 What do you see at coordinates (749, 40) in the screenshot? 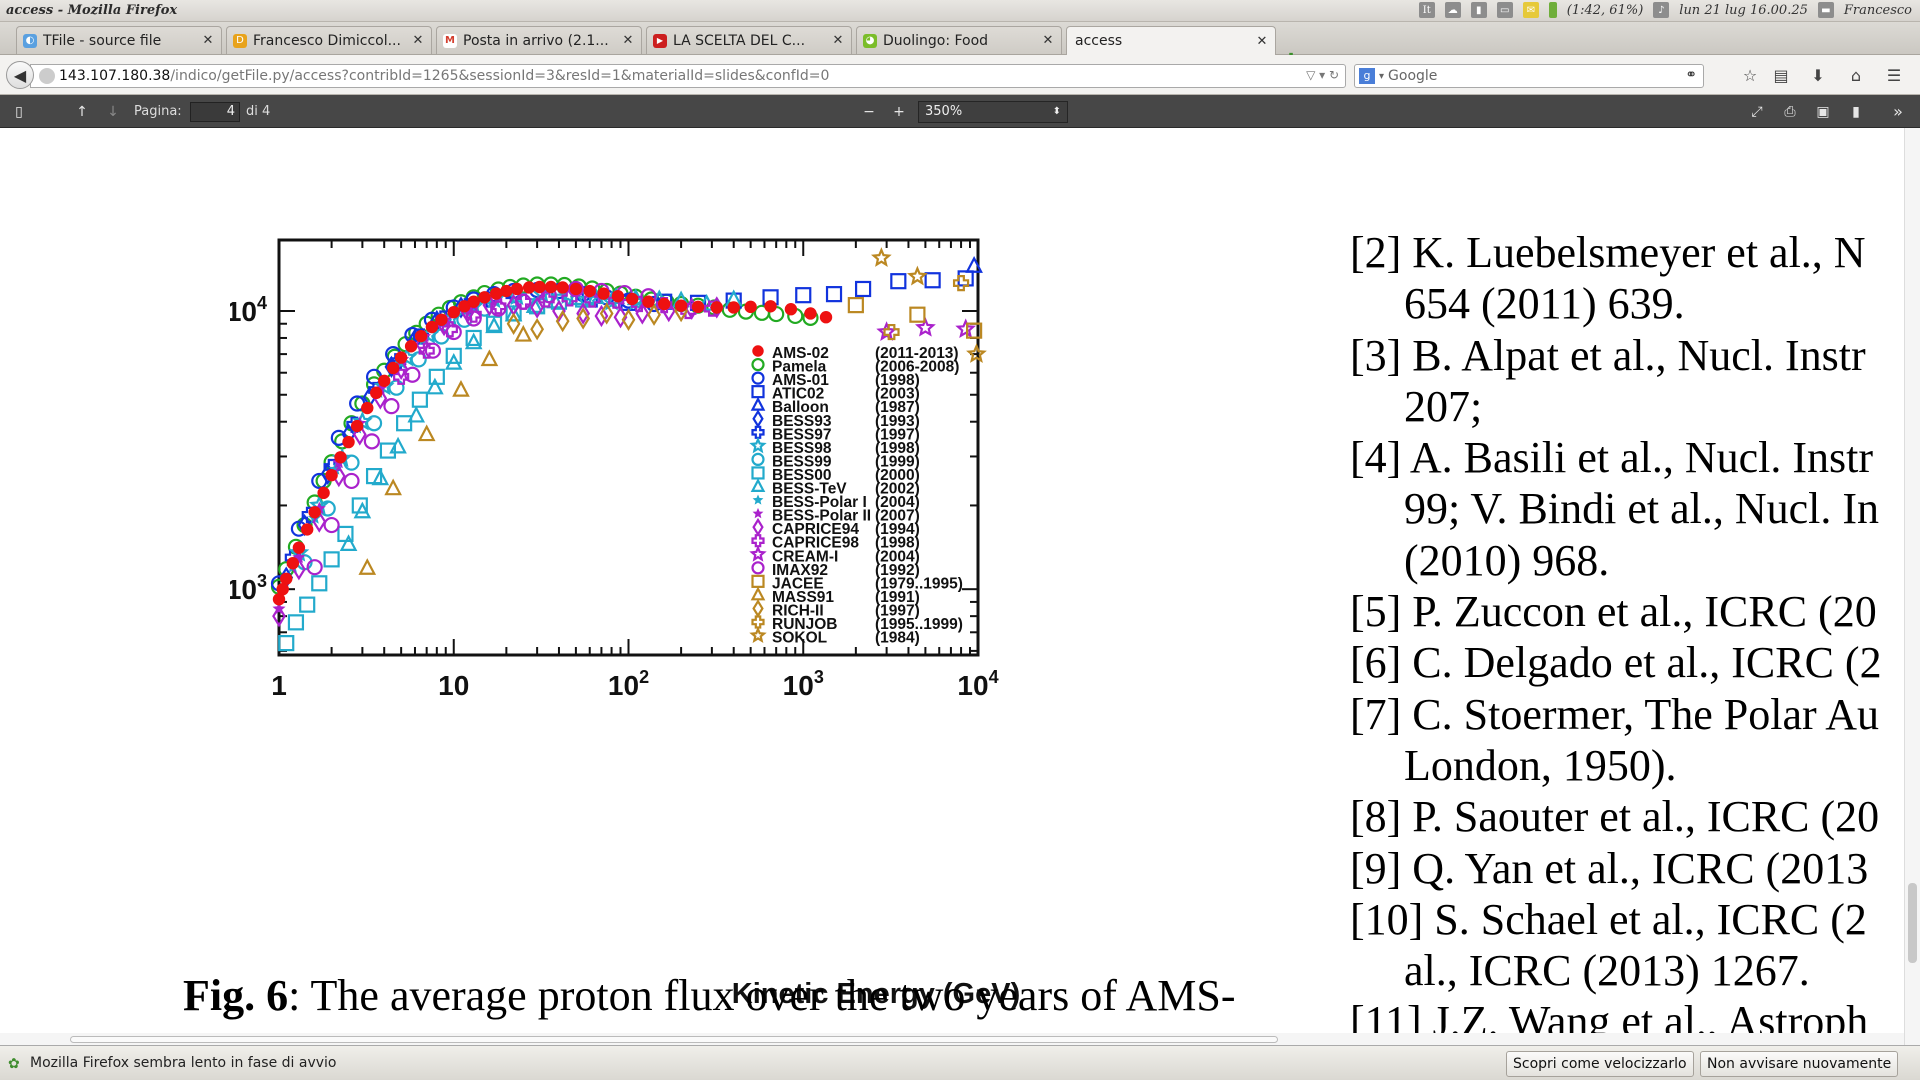
I see `tab-youtube: ▶ LA SCELTA DEL C... ✕` at bounding box center [749, 40].